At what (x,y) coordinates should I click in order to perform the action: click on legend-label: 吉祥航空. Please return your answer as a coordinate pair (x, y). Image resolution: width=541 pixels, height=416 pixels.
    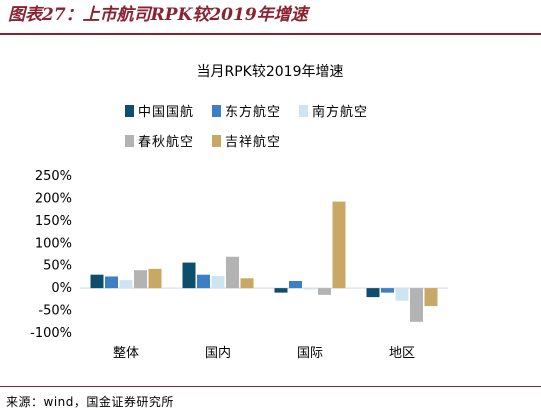
    Looking at the image, I should click on (253, 142).